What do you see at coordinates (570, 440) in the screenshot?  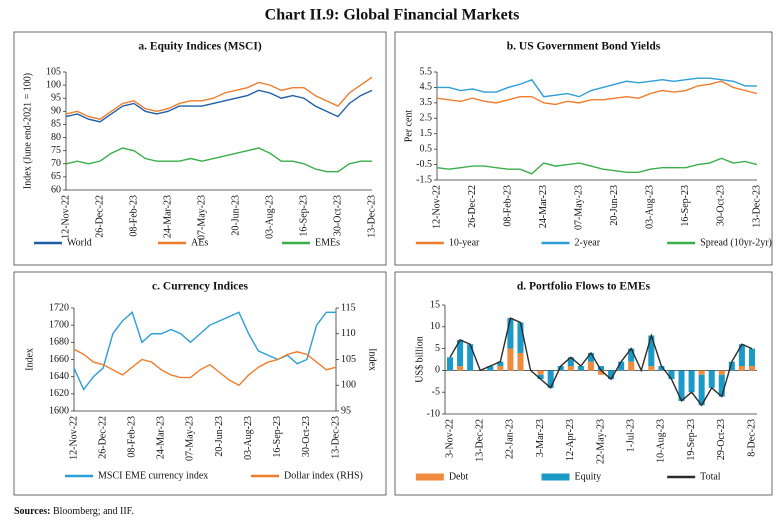 I see `x-tick-label: 12-Apr-23` at bounding box center [570, 440].